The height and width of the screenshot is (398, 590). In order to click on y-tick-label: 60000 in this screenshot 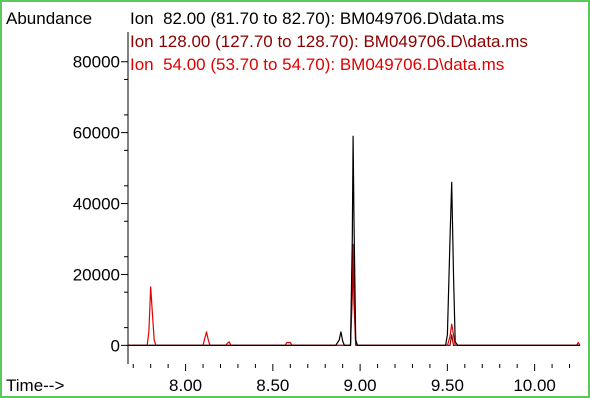, I will do `click(96, 133)`.